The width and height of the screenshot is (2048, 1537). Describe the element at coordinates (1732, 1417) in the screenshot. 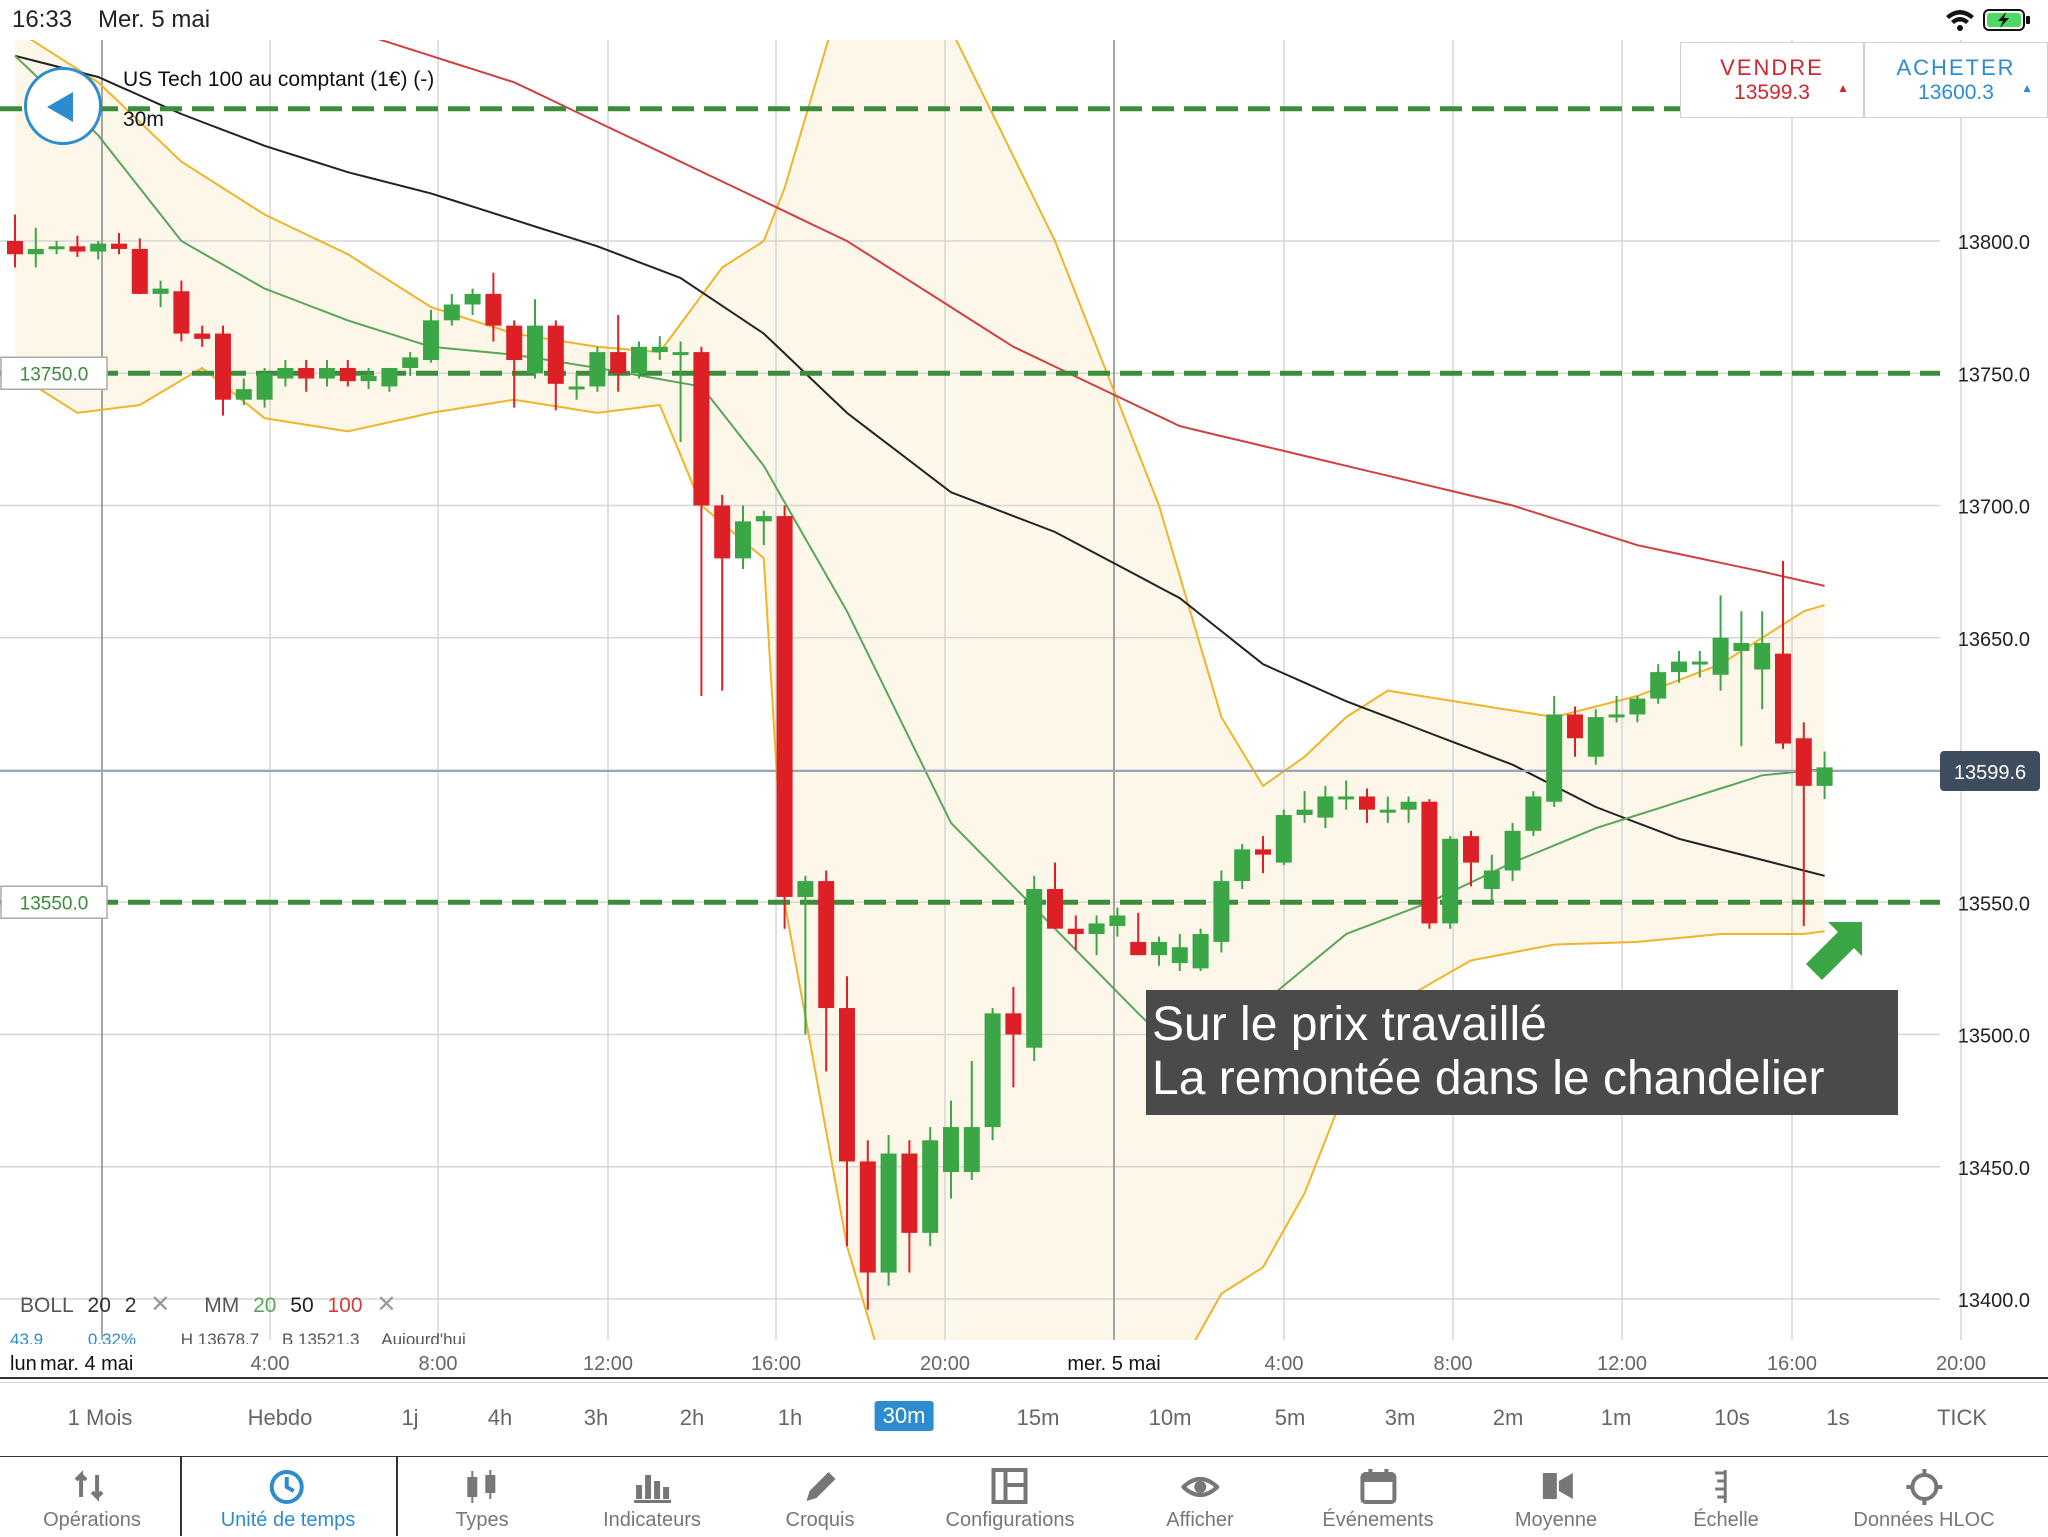

I see `timeframe-10s: 10s` at that location.